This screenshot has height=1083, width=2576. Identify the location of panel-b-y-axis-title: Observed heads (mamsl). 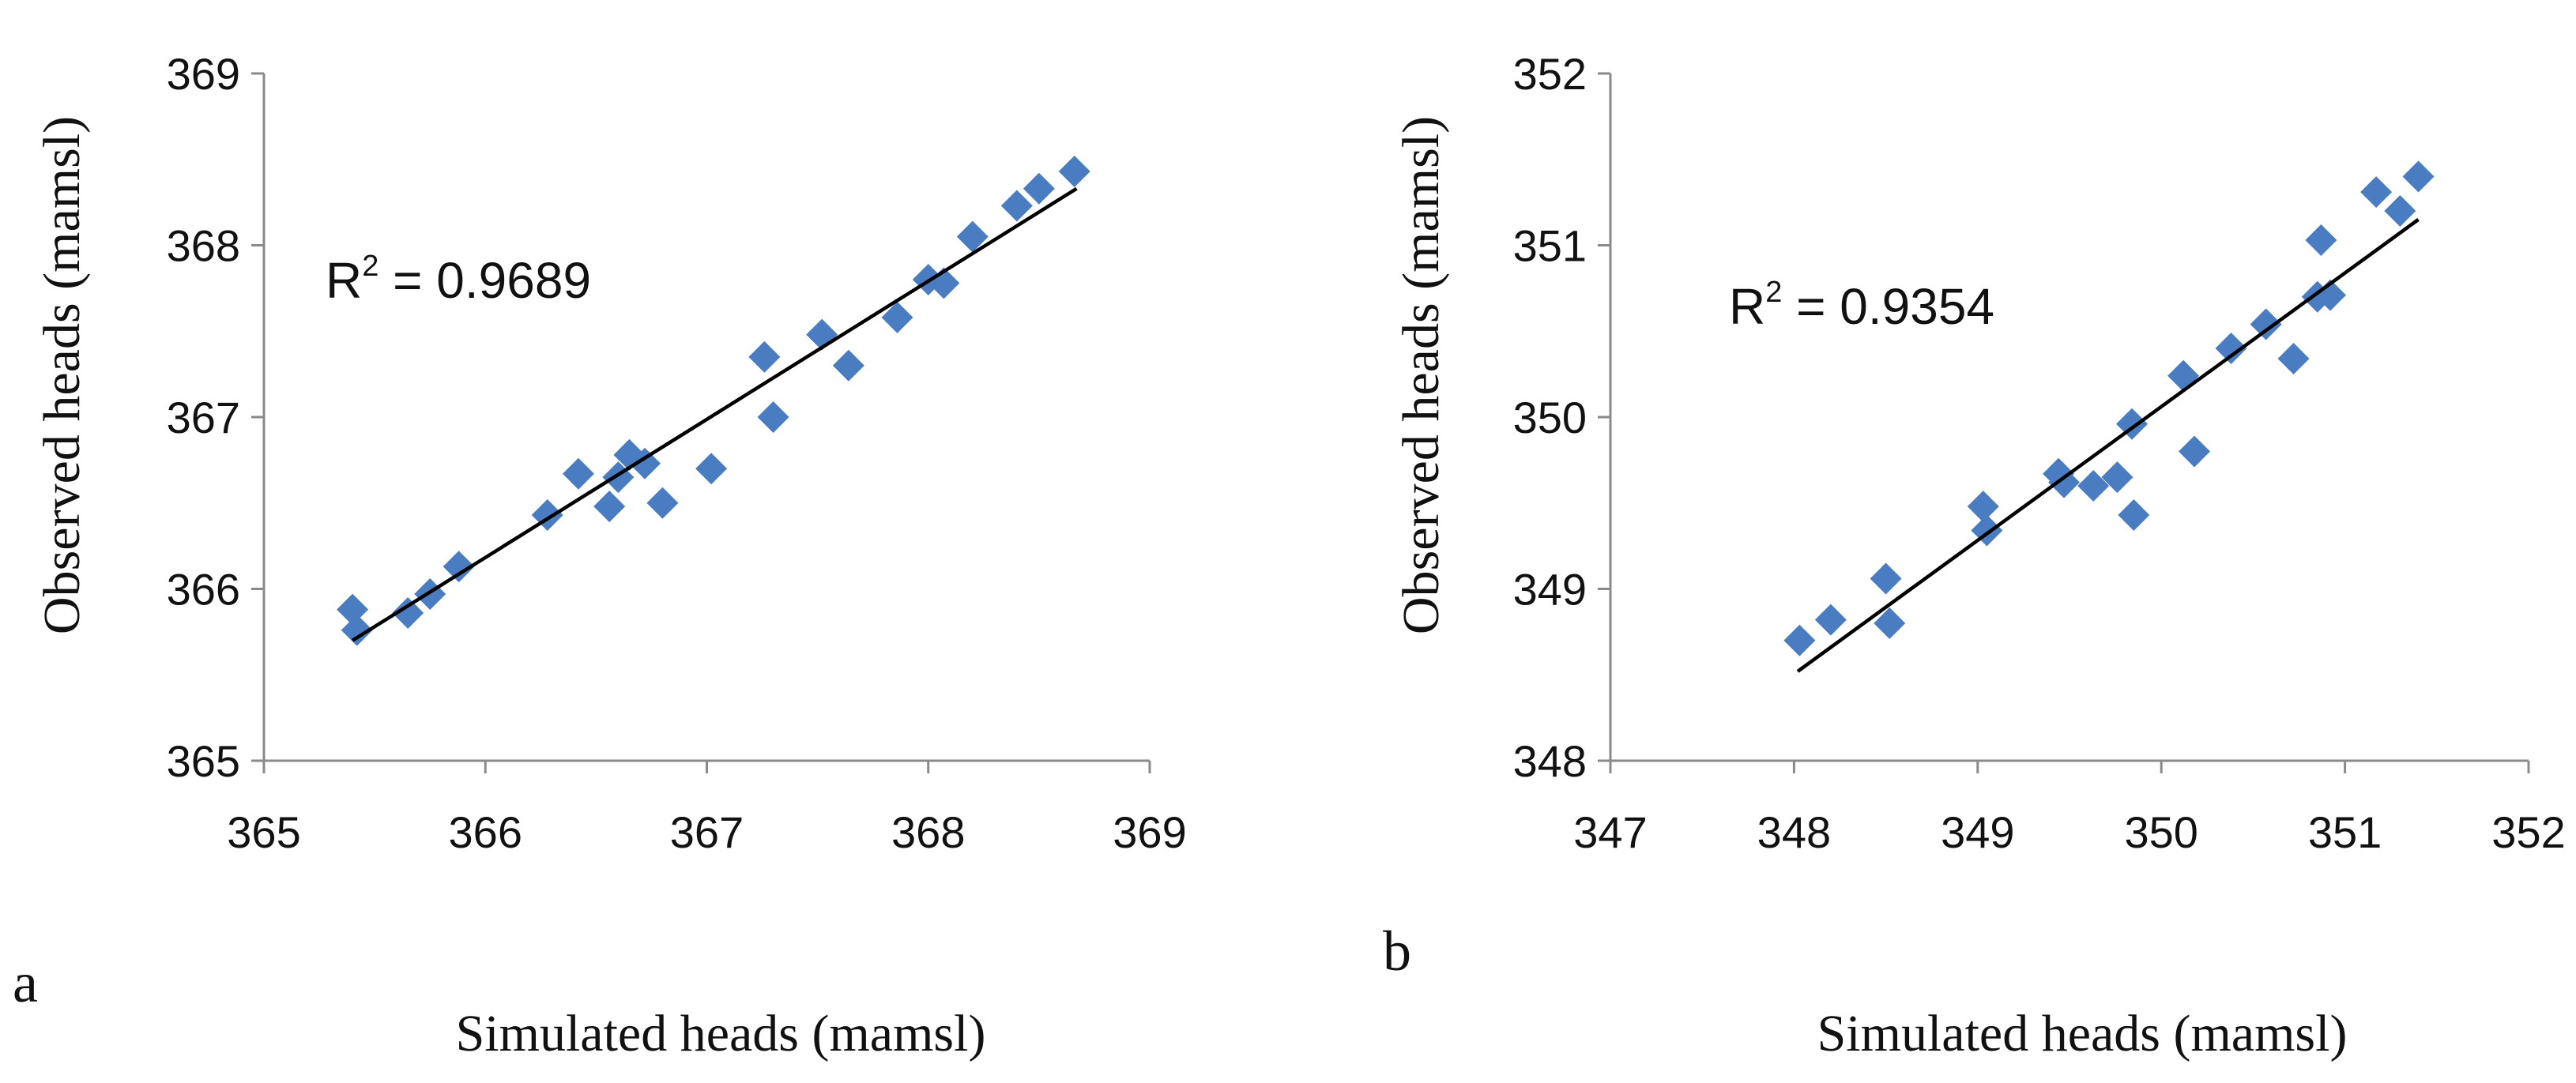
(1421, 375).